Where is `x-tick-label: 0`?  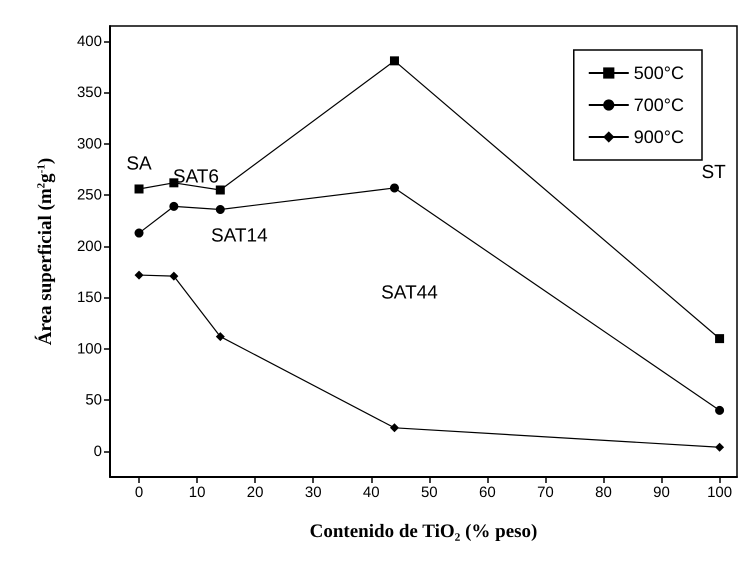
x-tick-label: 0 is located at coordinates (139, 492).